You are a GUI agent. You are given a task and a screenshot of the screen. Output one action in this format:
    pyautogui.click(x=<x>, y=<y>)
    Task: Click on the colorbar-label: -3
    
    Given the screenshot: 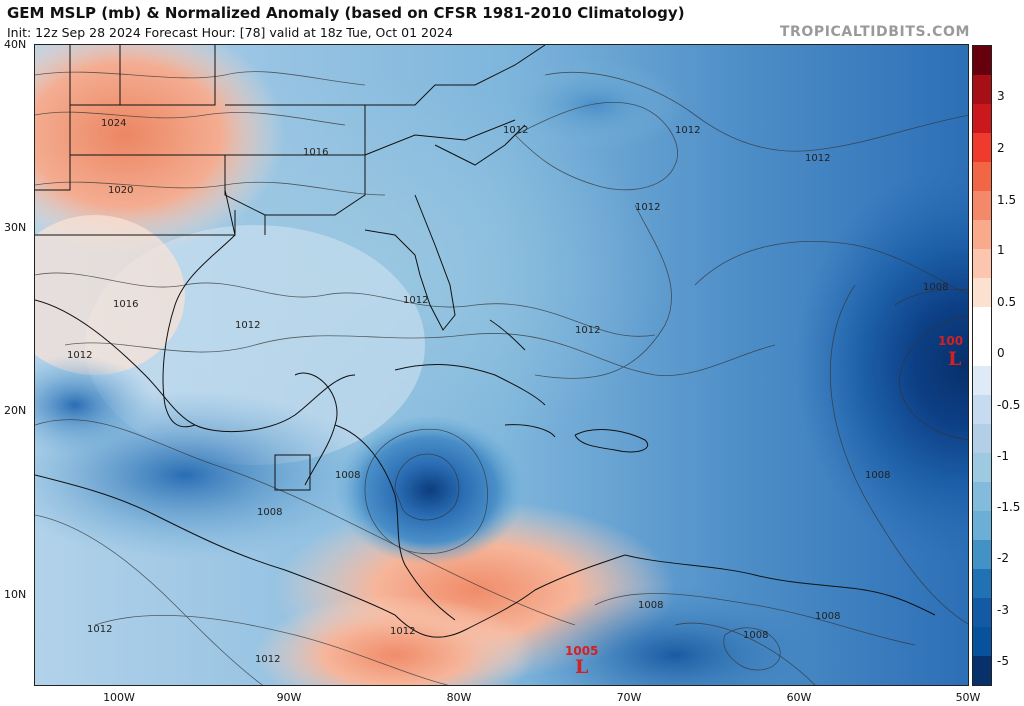 What is the action you would take?
    pyautogui.click(x=1003, y=610)
    